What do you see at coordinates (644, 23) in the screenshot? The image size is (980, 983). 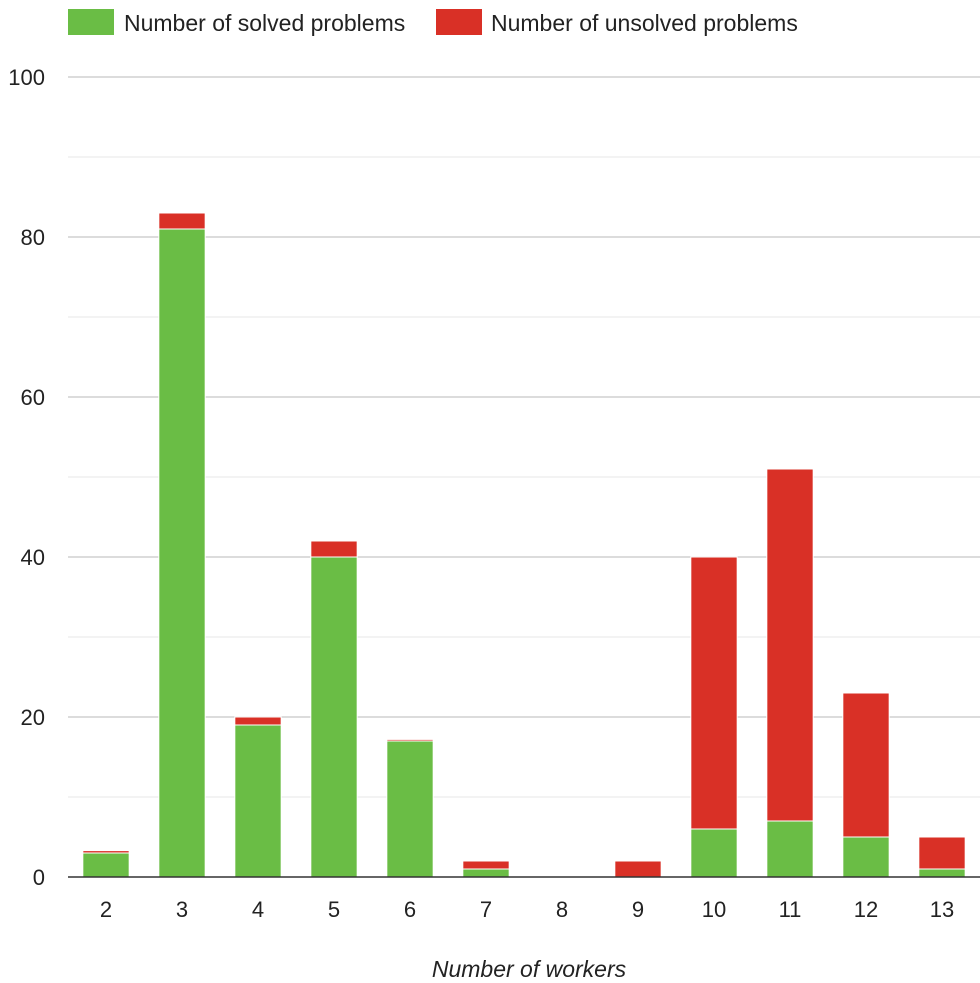 I see `legend-label-unsolved: Number of unsolved problems` at bounding box center [644, 23].